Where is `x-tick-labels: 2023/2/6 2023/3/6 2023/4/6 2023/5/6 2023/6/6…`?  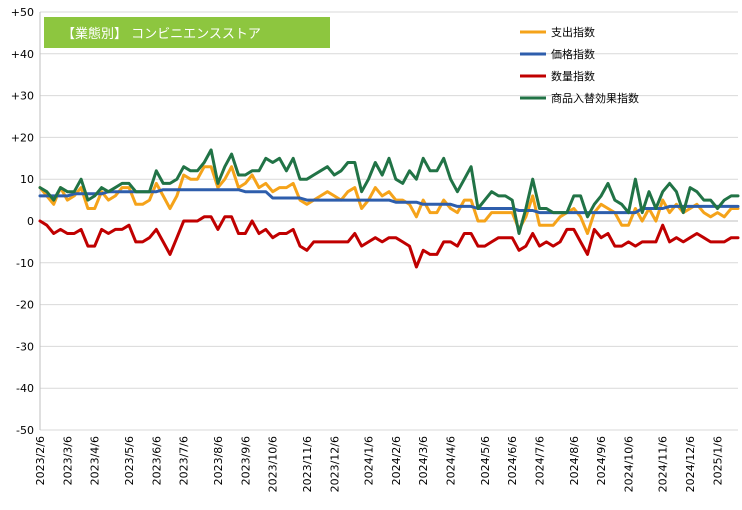 x-tick-labels: 2023/2/6 2023/3/6 2023/4/6 2023/5/6 2023/6/6… is located at coordinates (379, 464).